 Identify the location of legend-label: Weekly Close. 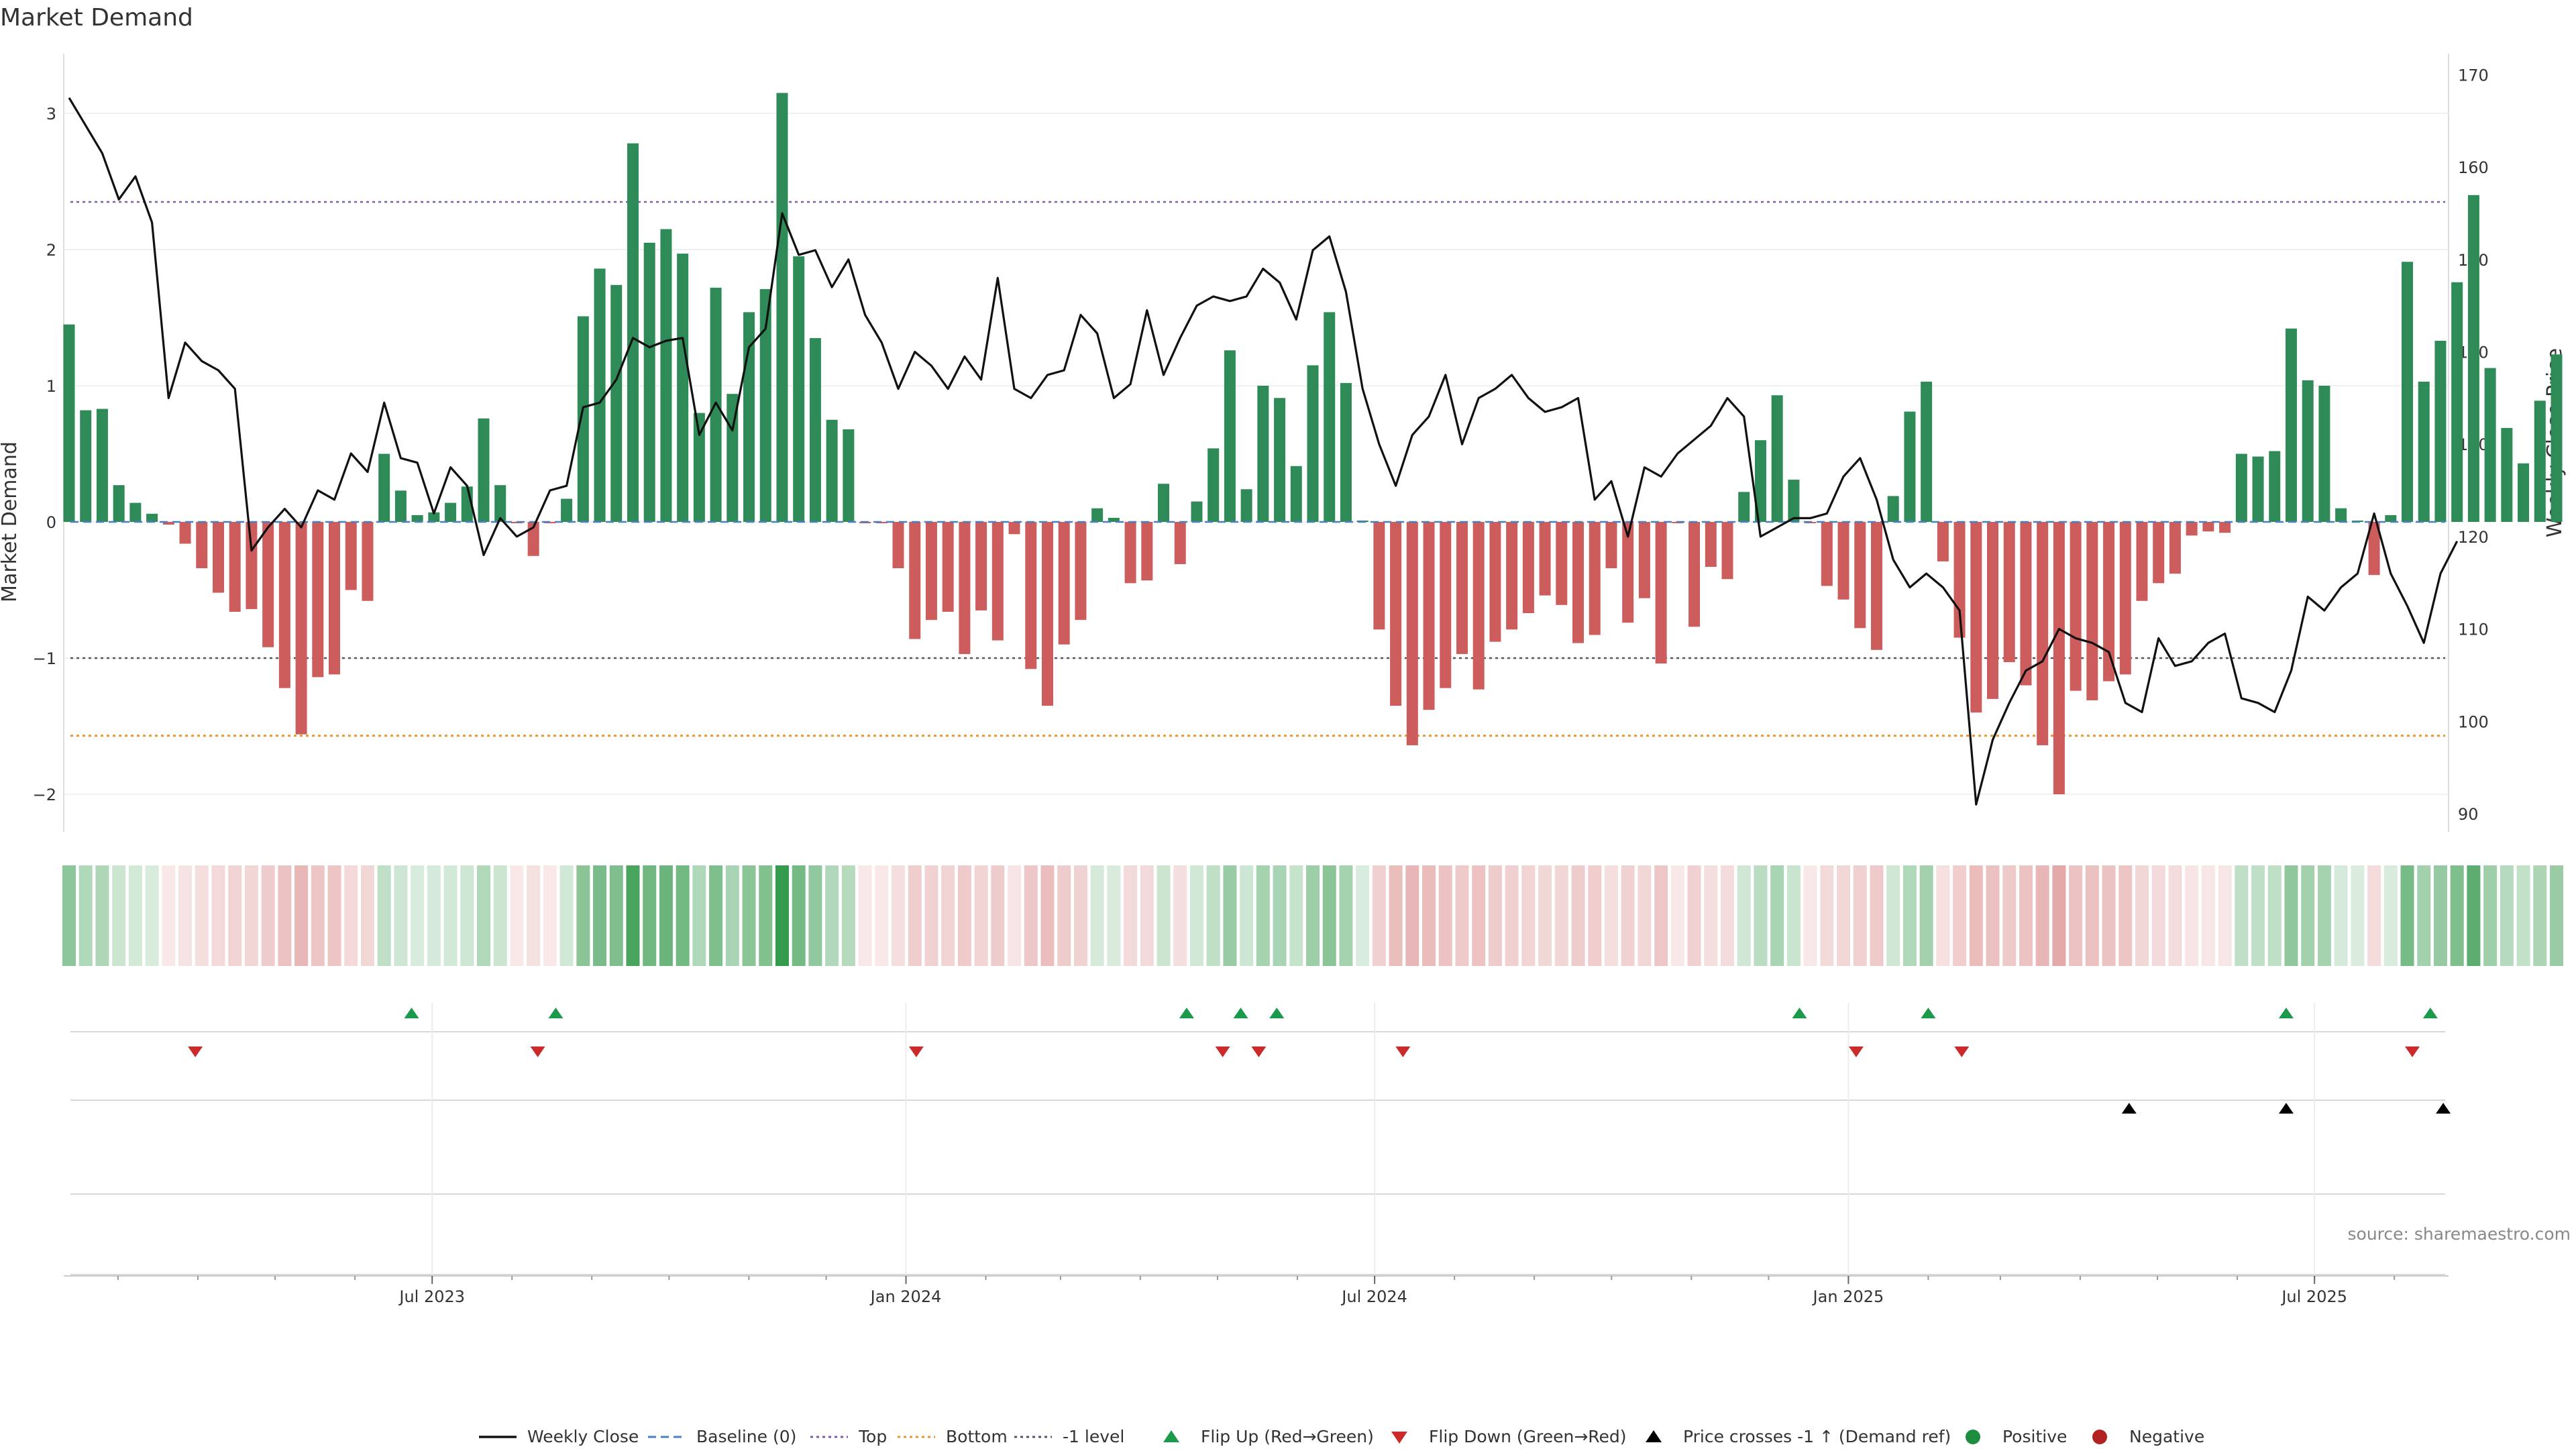
(583, 1436).